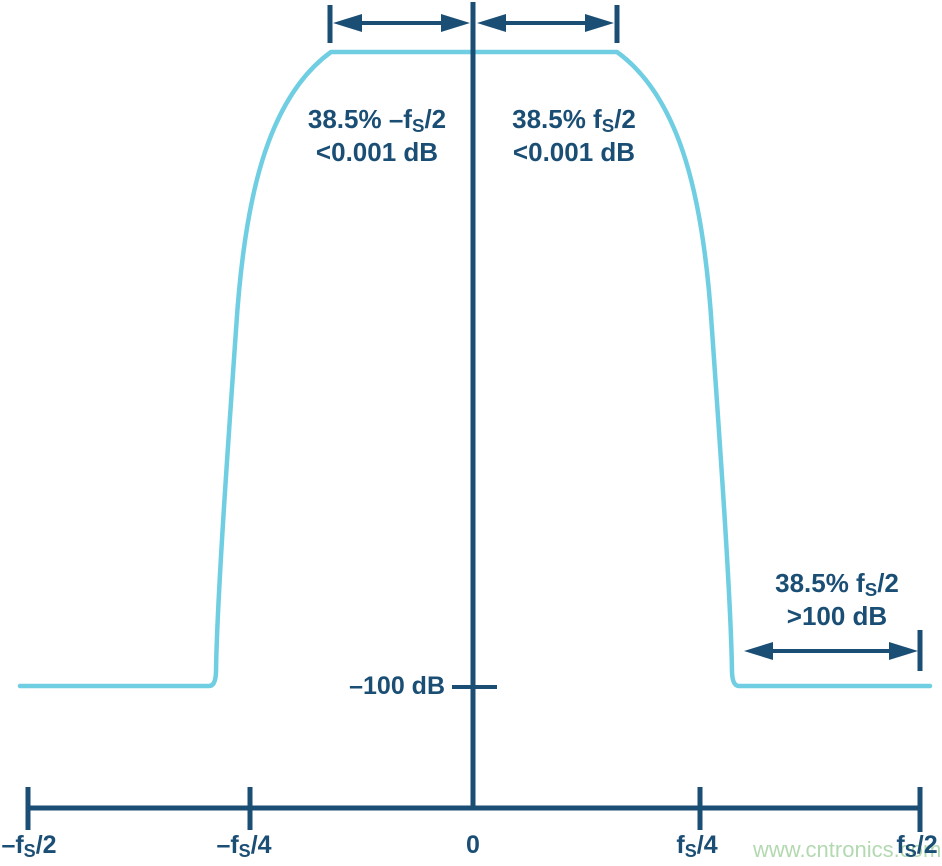 The width and height of the screenshot is (942, 866). I want to click on passband-arrow-left, so click(401, 23).